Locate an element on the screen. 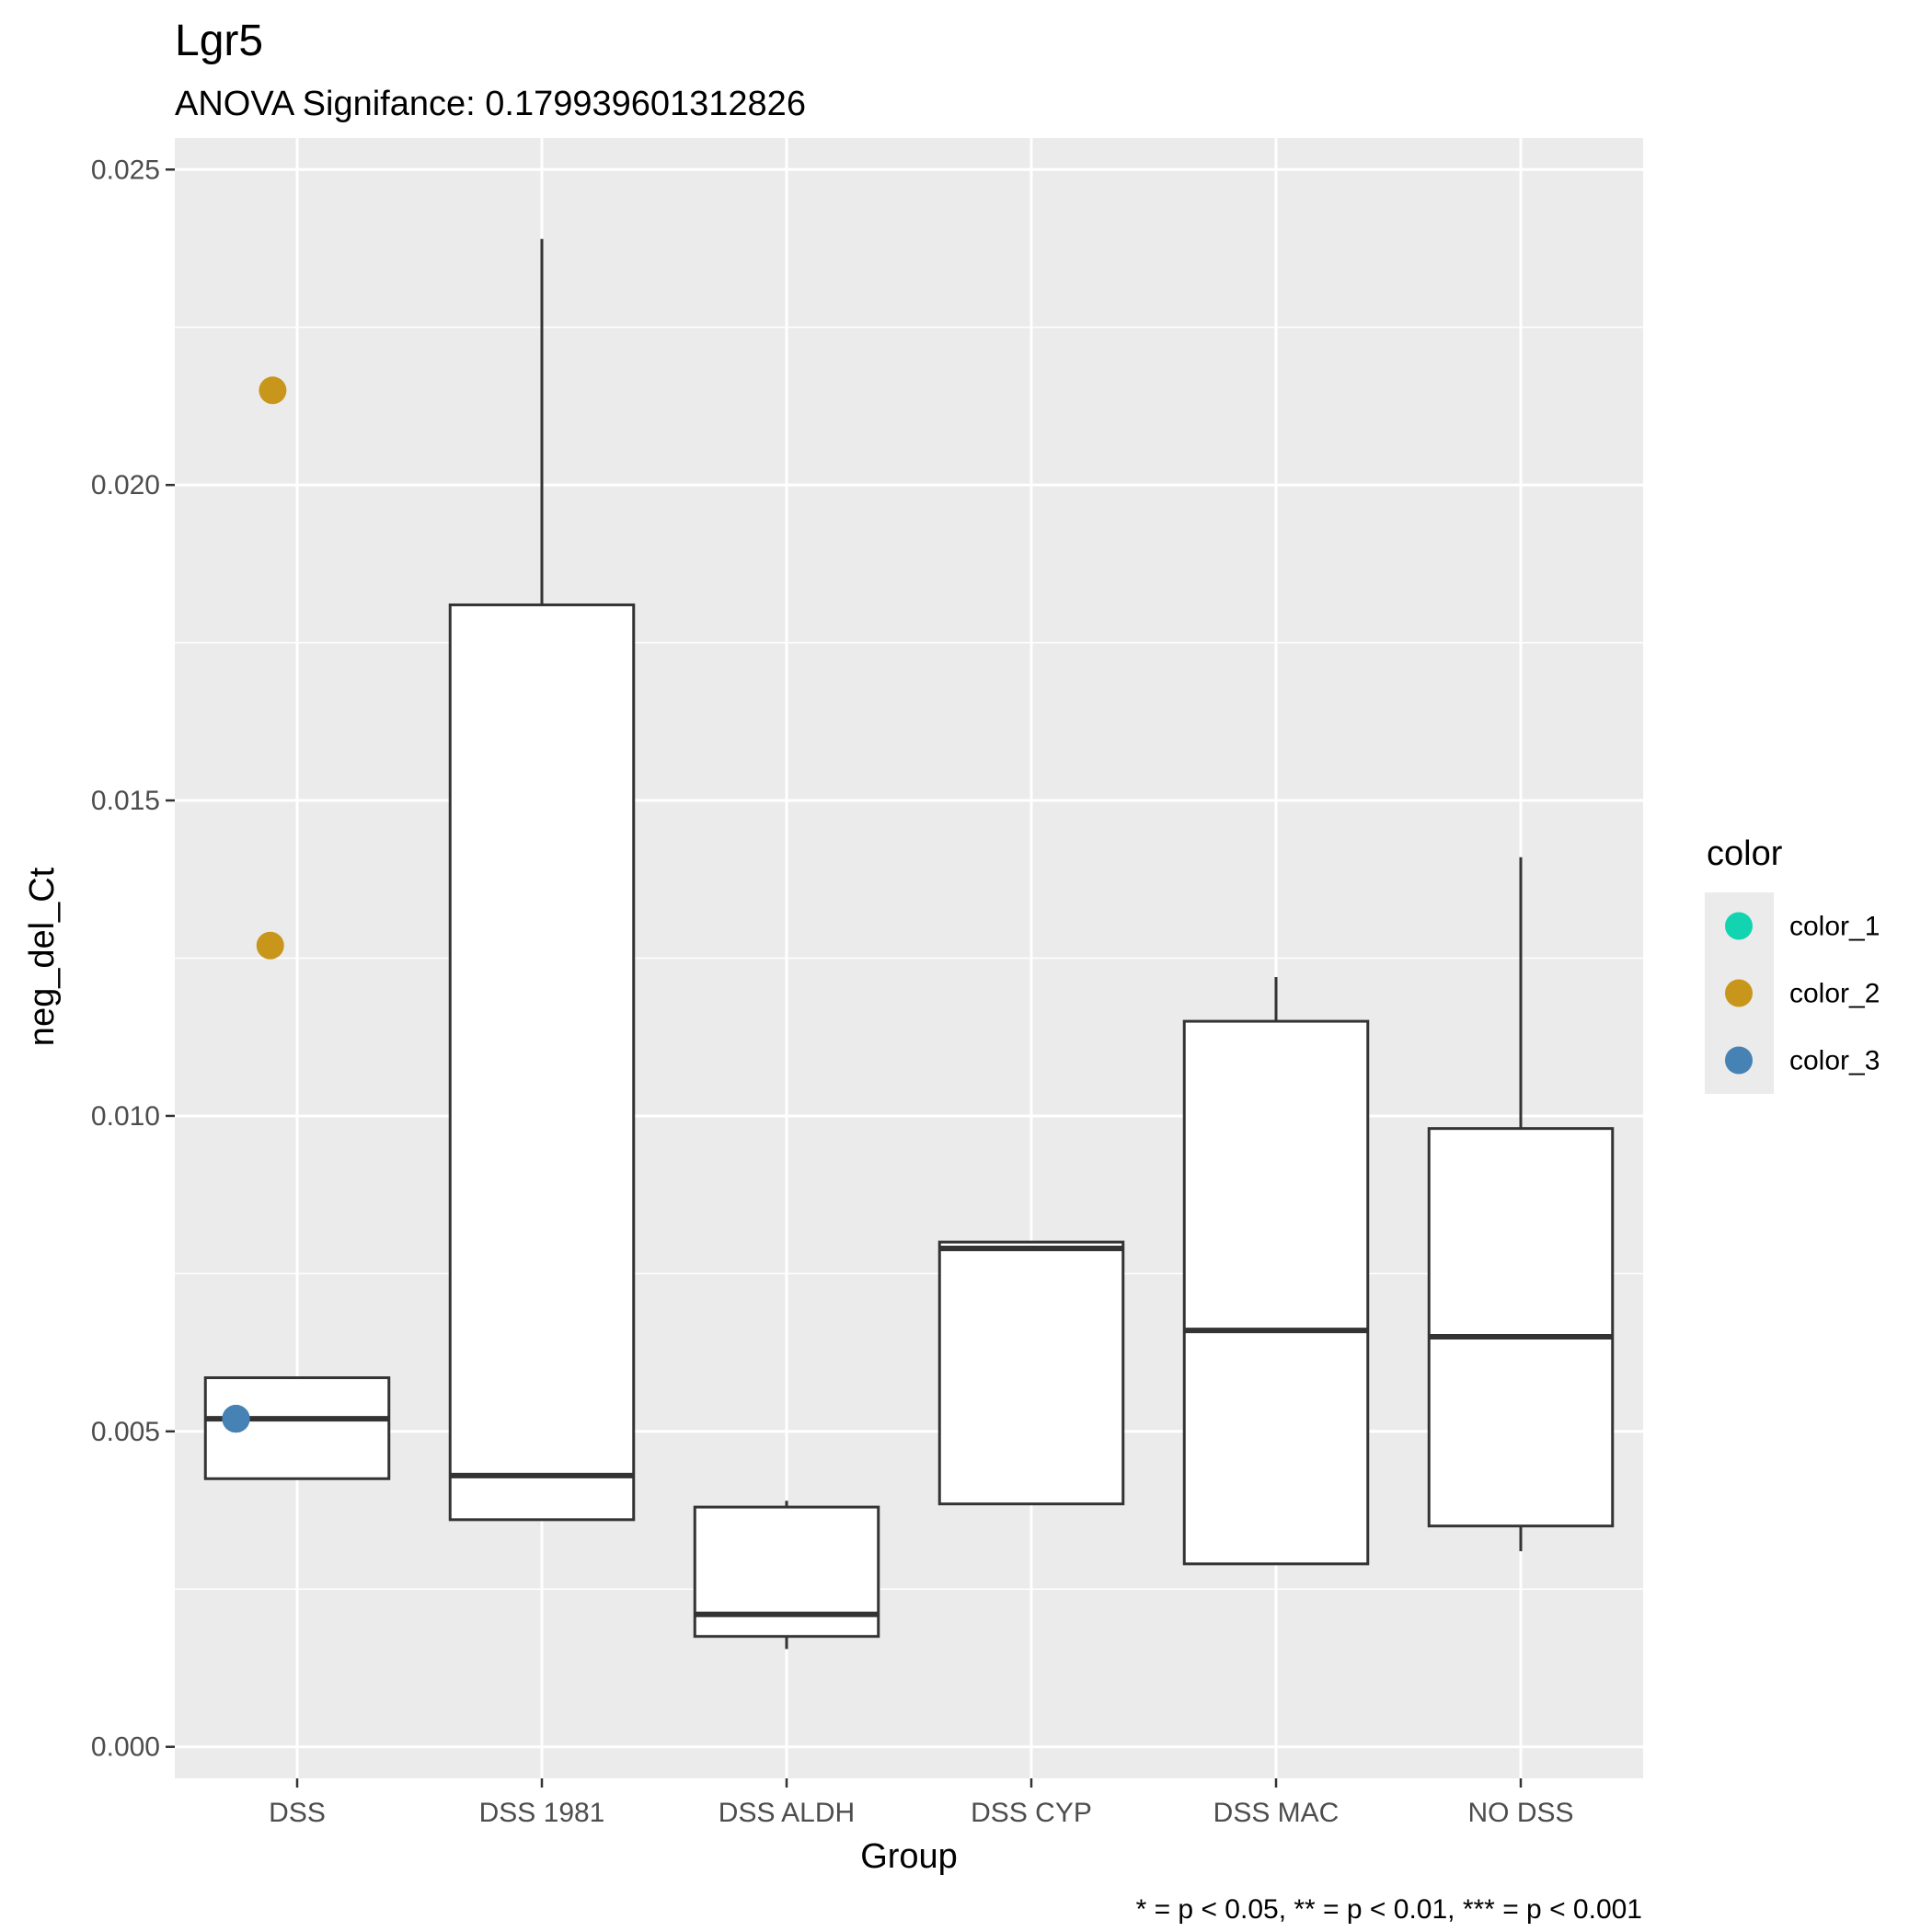 Image resolution: width=1932 pixels, height=1932 pixels. y-axis-title: neg_del_Ct is located at coordinates (42, 956).